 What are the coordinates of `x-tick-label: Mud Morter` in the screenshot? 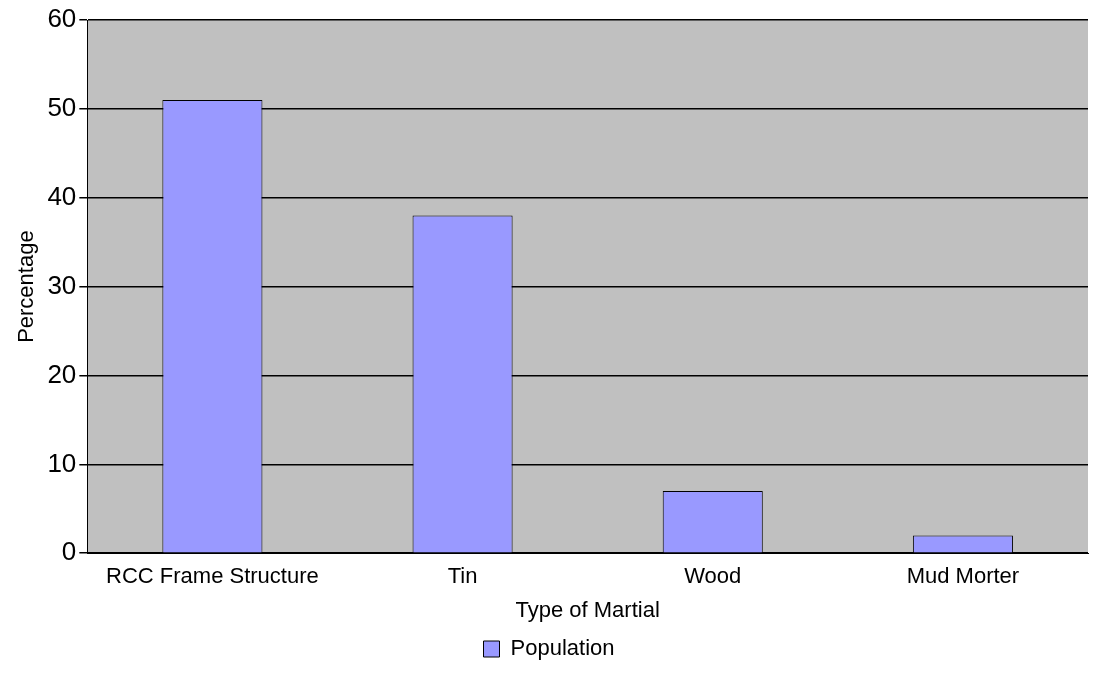 It's located at (963, 576).